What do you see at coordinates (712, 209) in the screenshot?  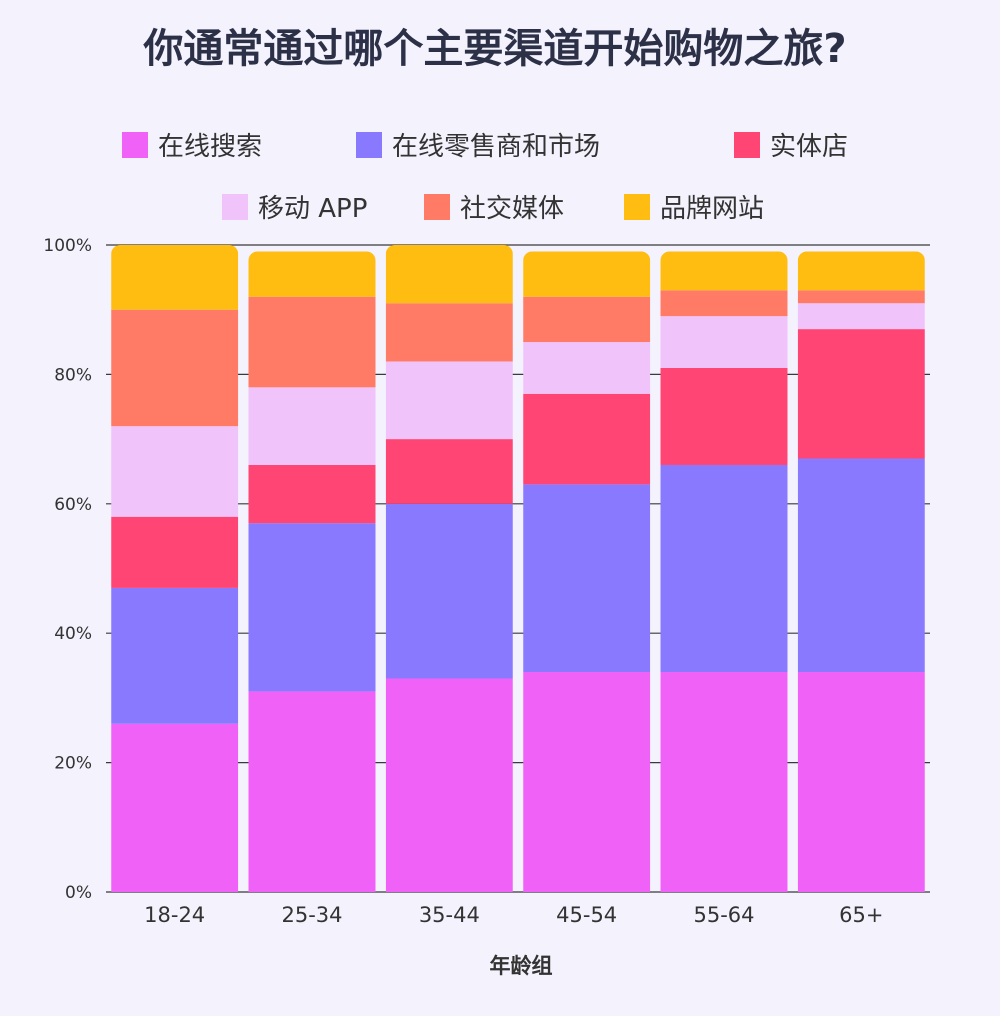 I see `legend-label: 品牌网站` at bounding box center [712, 209].